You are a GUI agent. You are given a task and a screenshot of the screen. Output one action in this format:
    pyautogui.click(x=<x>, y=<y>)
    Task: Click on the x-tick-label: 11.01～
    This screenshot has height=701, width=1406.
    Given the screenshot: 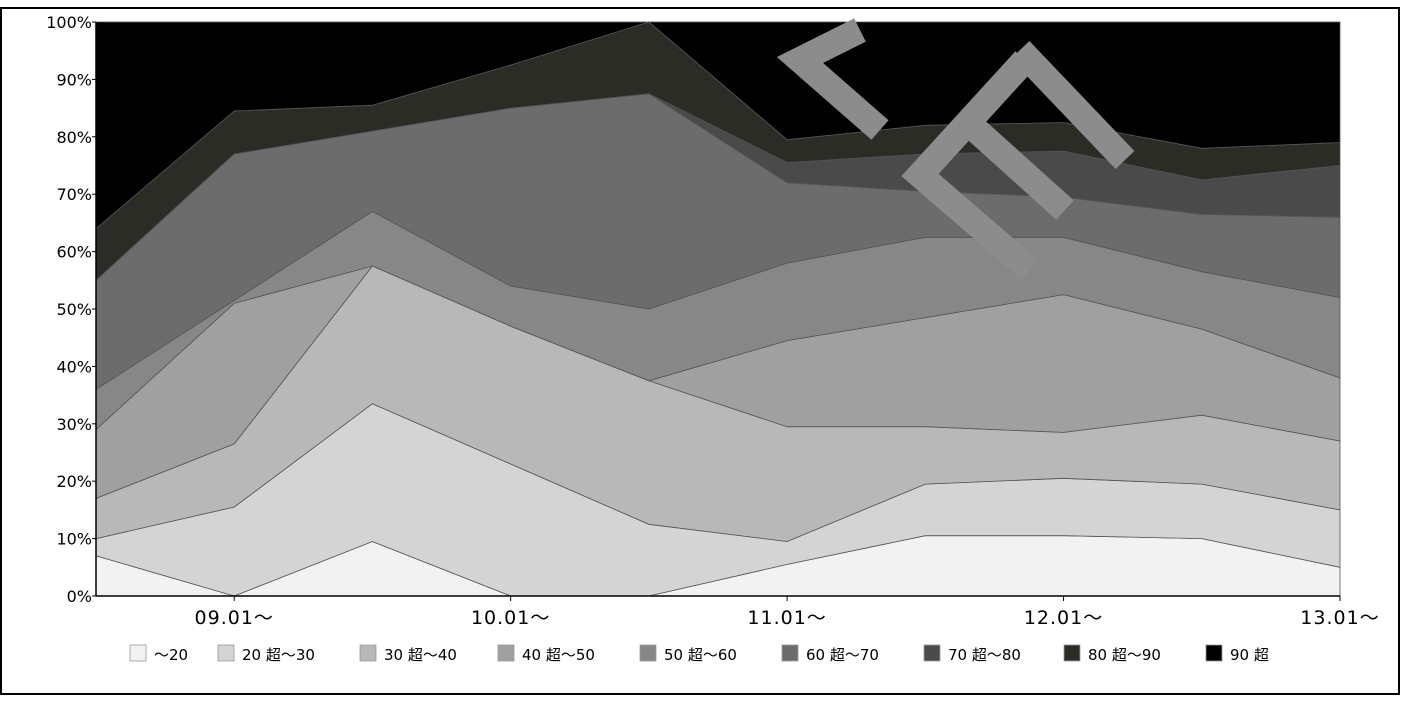 What is the action you would take?
    pyautogui.click(x=786, y=618)
    